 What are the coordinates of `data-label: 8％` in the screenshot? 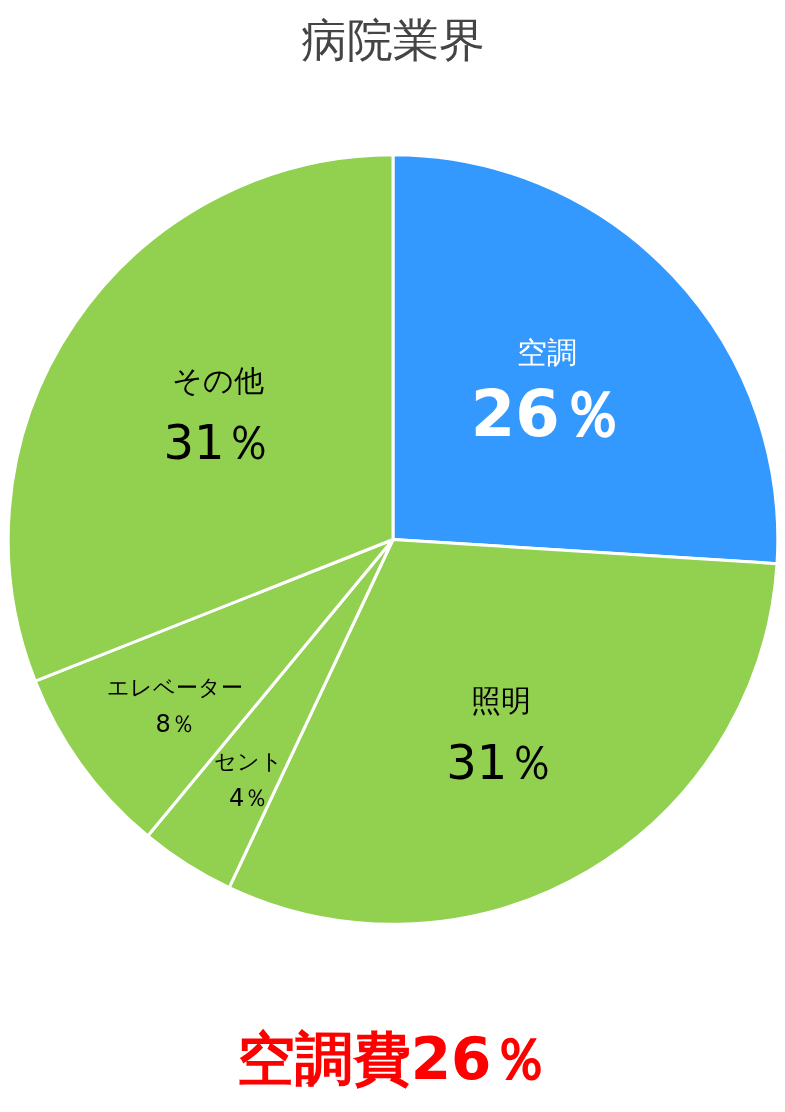 It's located at (175, 724).